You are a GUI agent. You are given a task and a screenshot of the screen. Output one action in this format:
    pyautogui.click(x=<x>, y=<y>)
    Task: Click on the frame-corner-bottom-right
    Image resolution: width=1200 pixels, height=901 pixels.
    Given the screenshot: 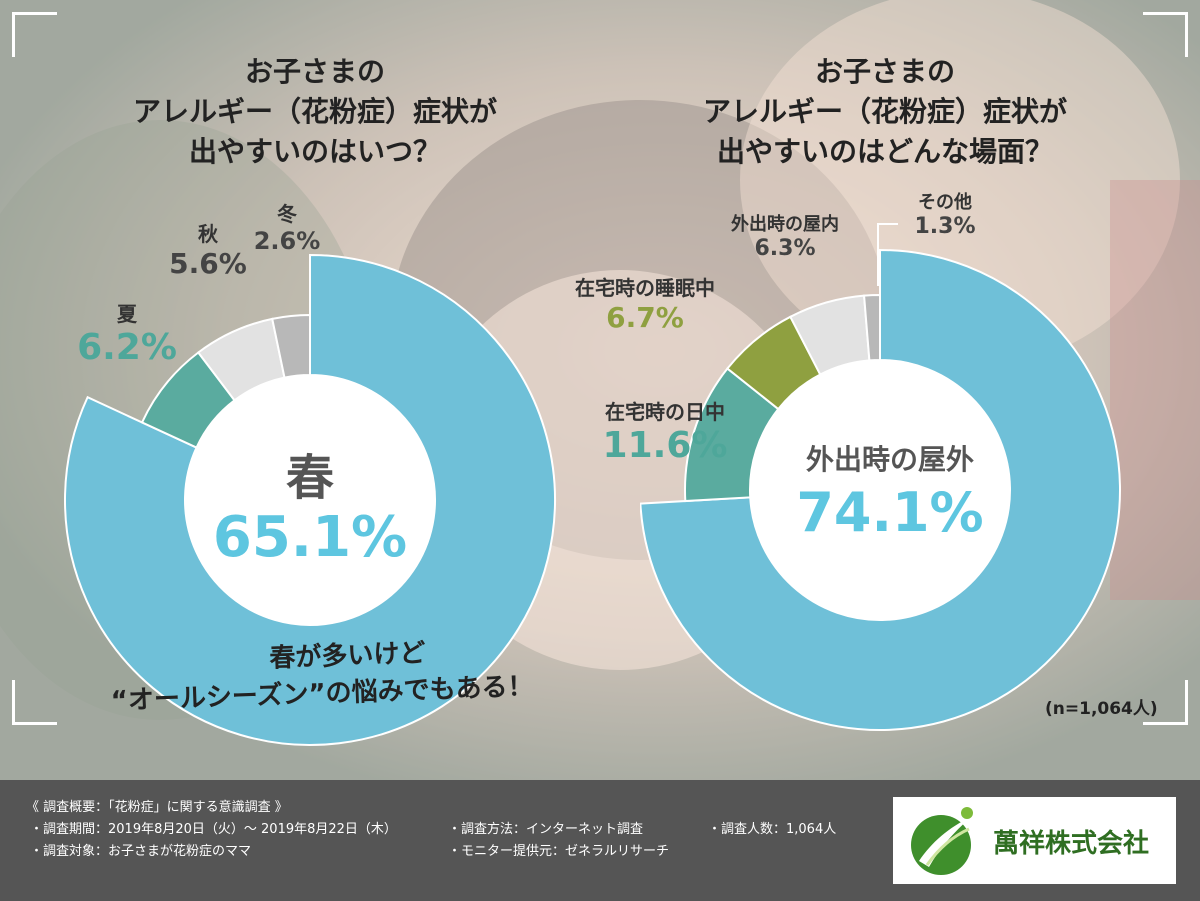 What is the action you would take?
    pyautogui.click(x=1165, y=702)
    